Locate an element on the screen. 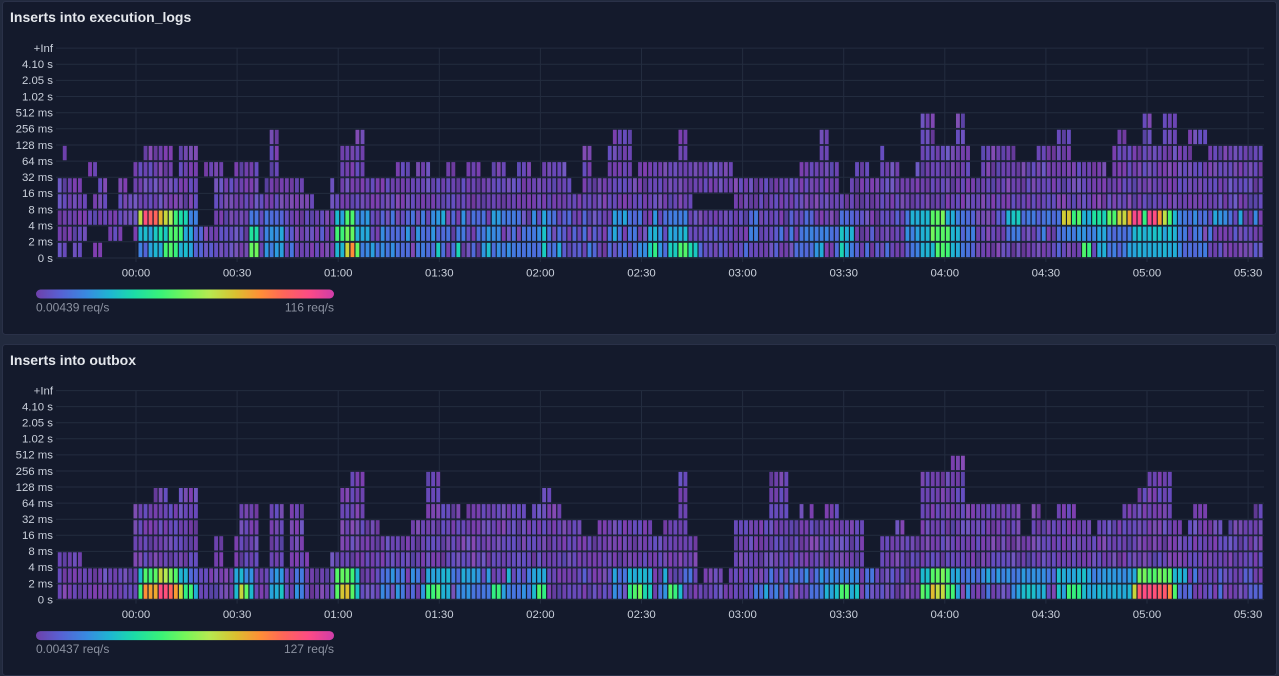 This screenshot has height=676, width=1279. svg-text: 127 req/s is located at coordinates (309, 649).